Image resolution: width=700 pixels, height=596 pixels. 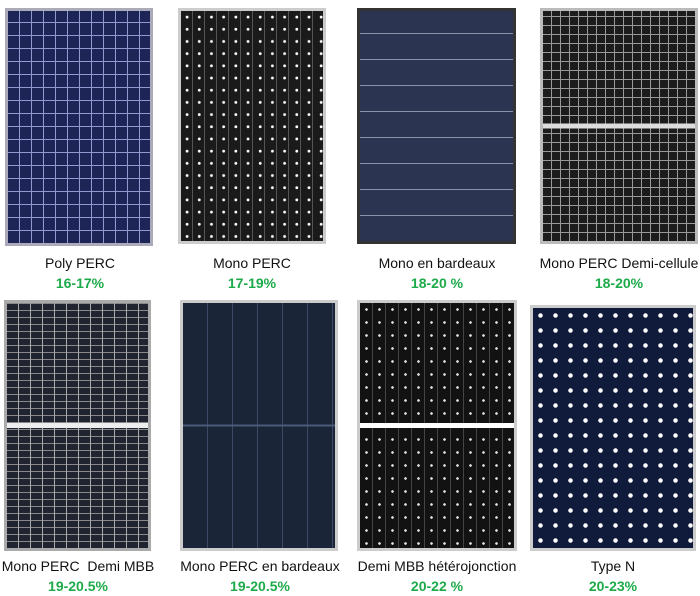 I want to click on mono-perc-demi-cellule-panel-image, so click(x=619, y=126).